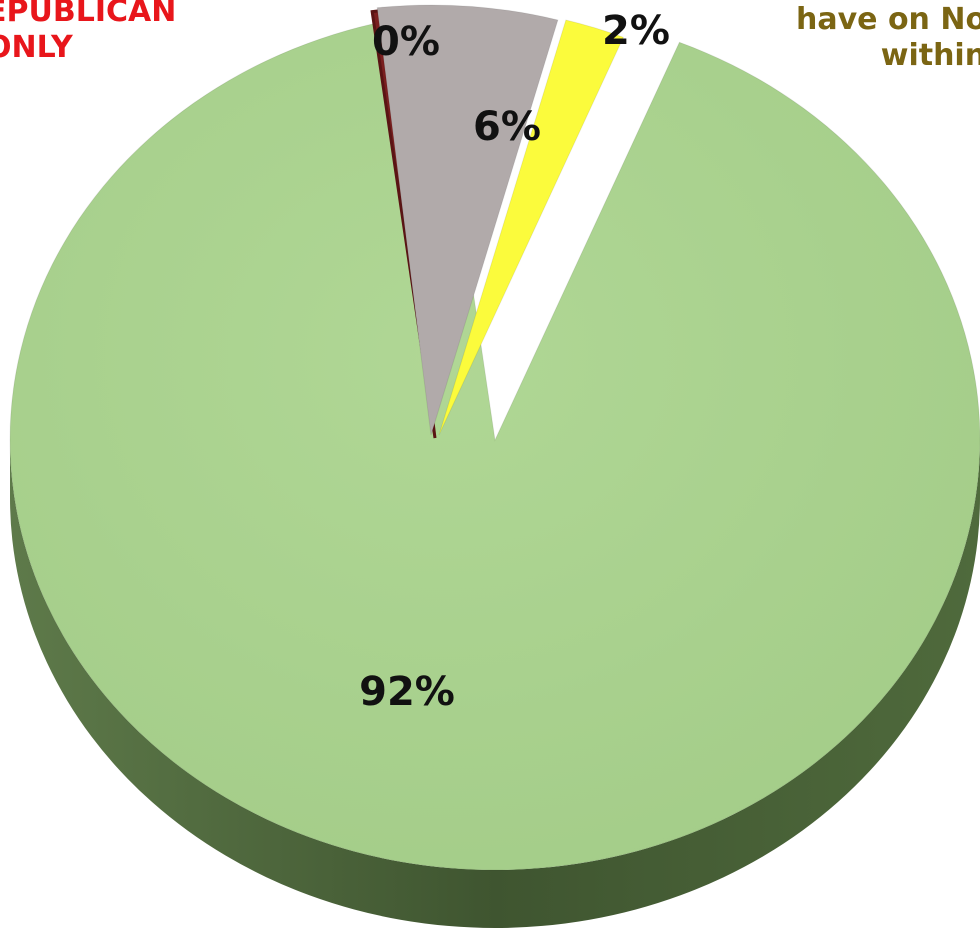  I want to click on header-right-line-2: within, so click(930, 55).